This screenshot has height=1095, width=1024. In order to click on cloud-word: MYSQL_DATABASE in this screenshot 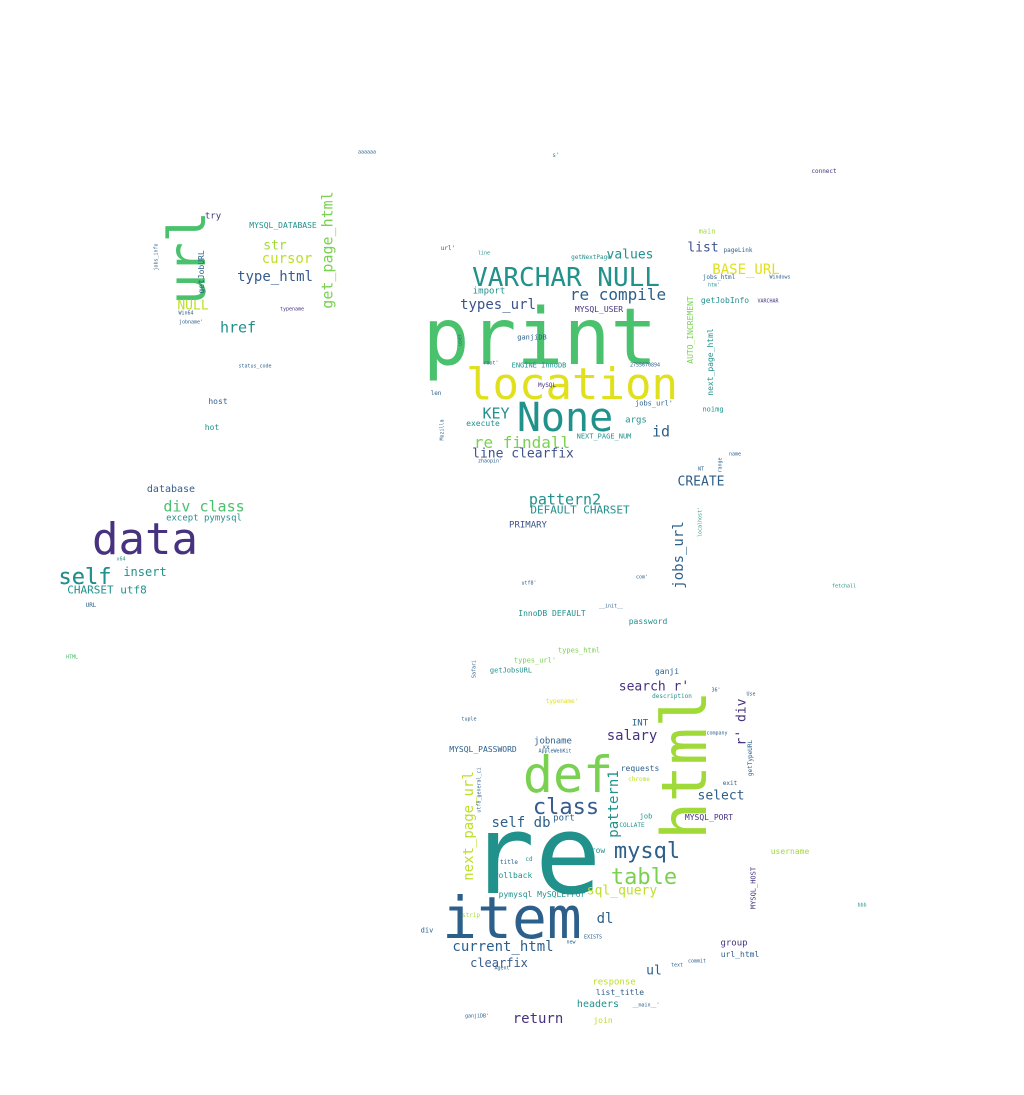, I will do `click(283, 225)`.